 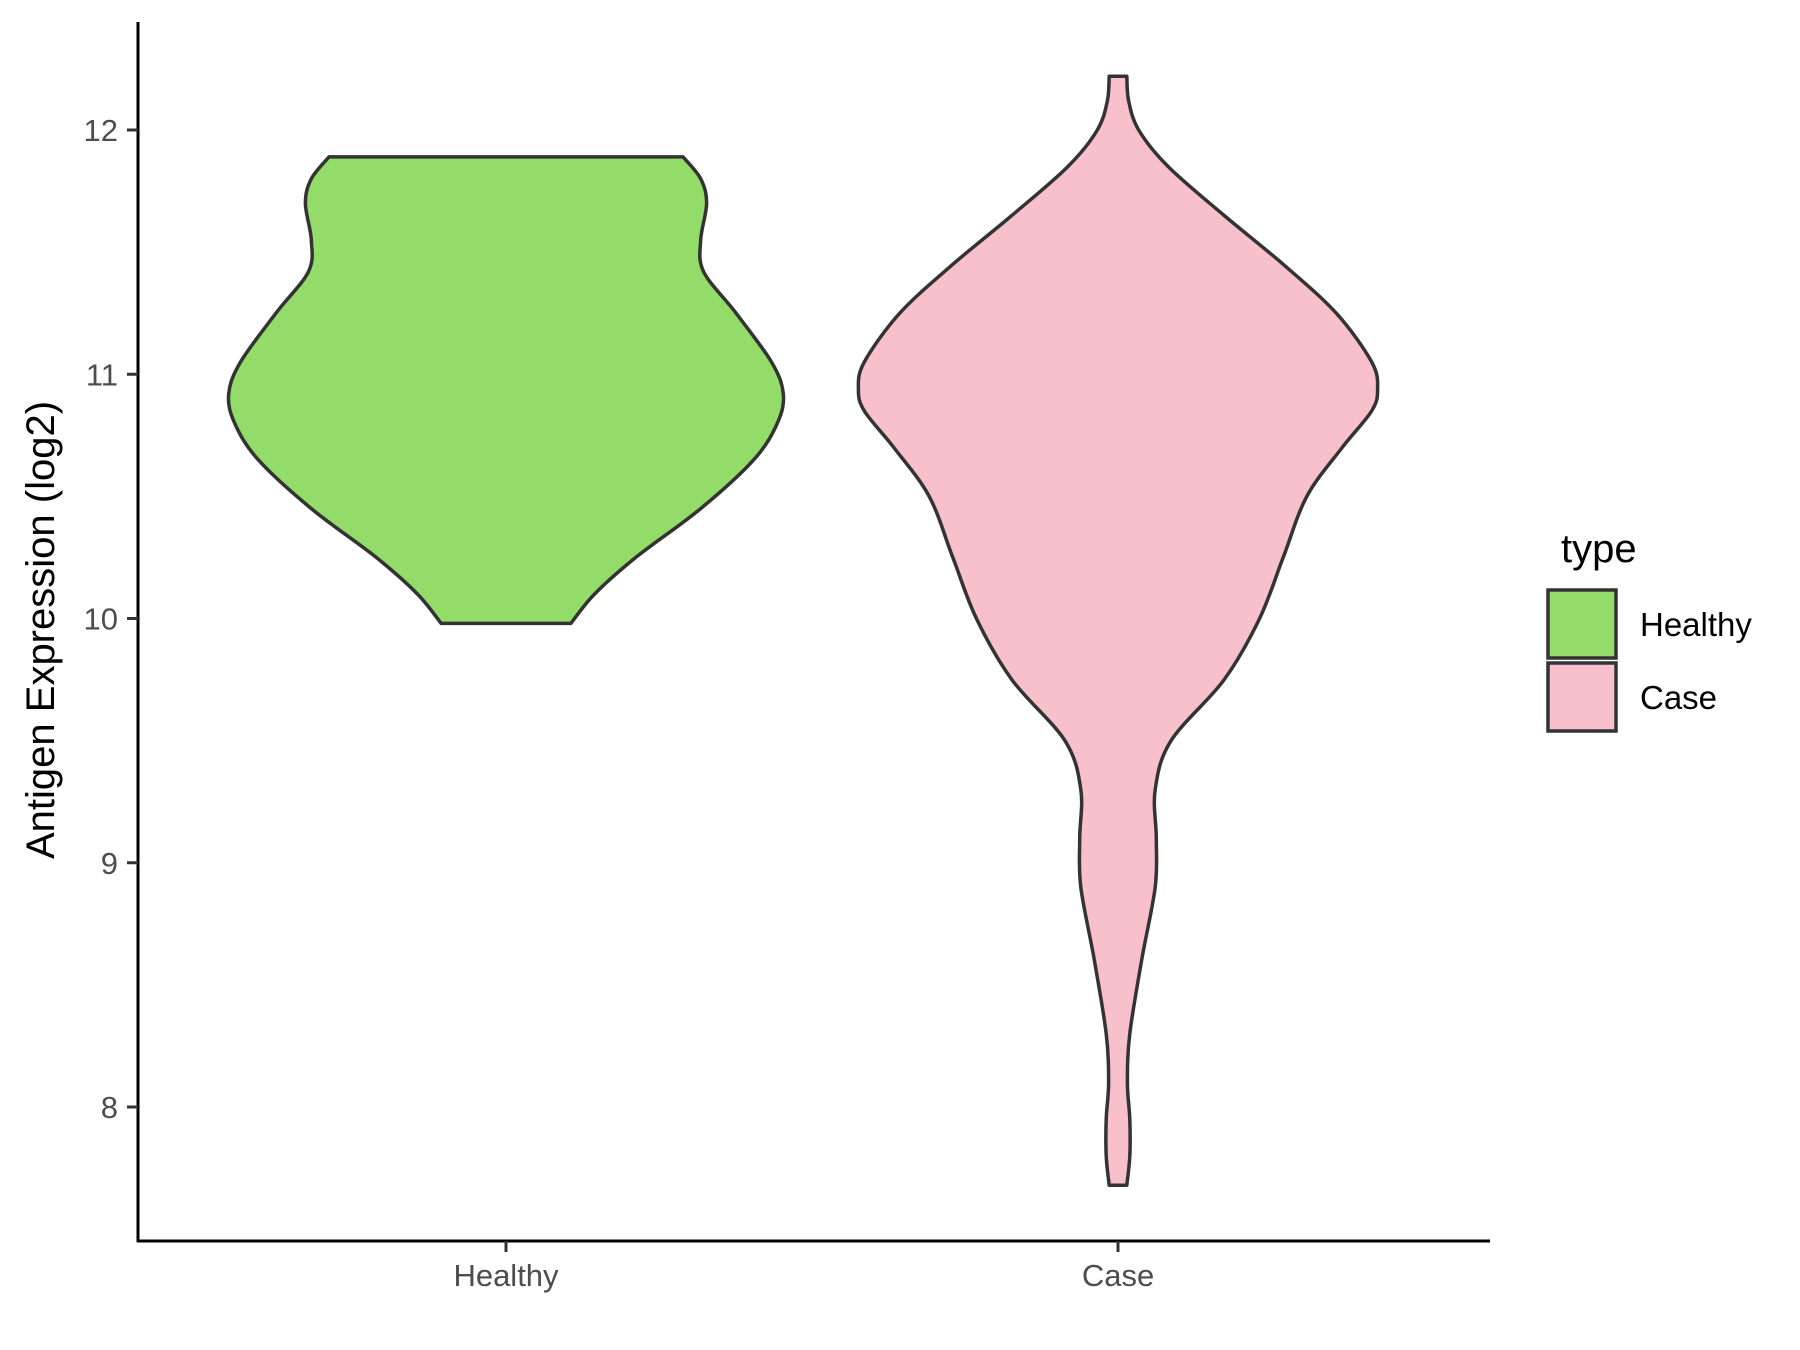 I want to click on y-tick-label: 12, so click(x=101, y=130).